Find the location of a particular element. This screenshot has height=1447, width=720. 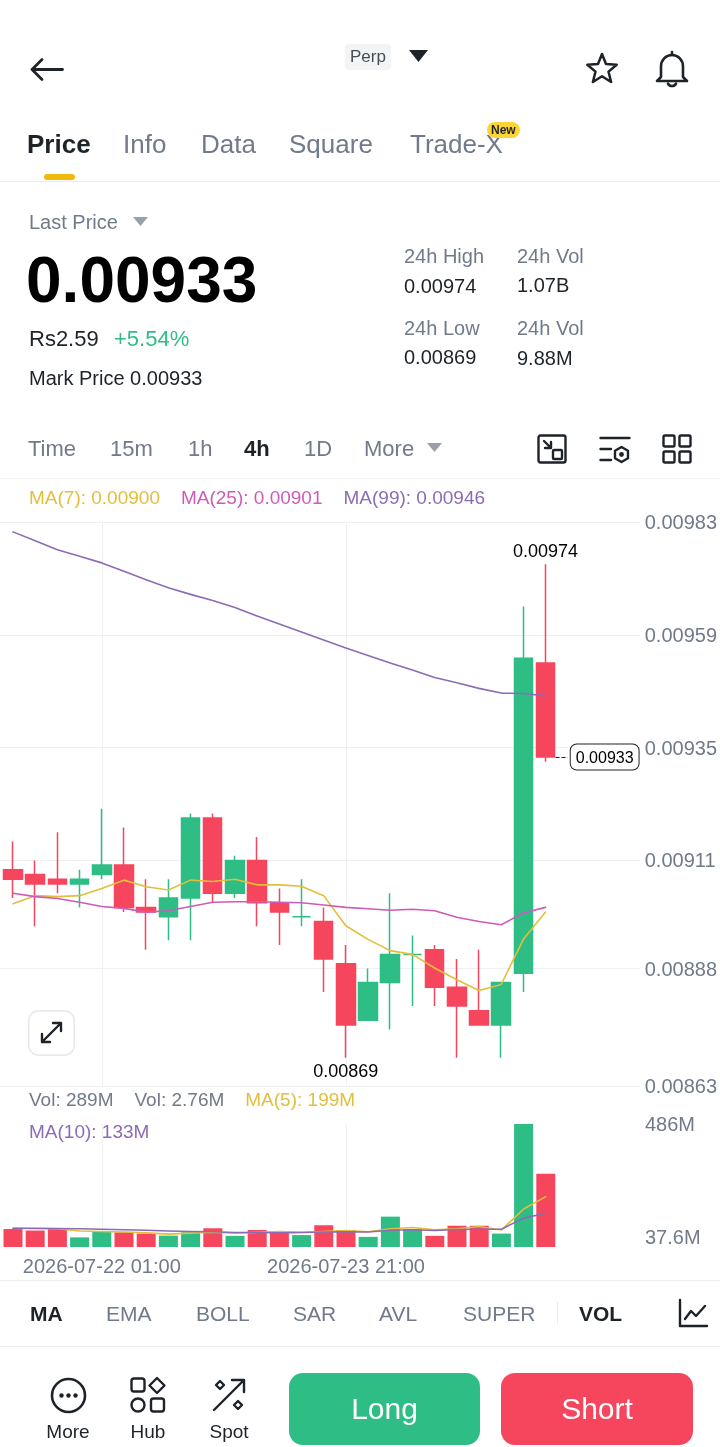

text: Data is located at coordinates (228, 144).